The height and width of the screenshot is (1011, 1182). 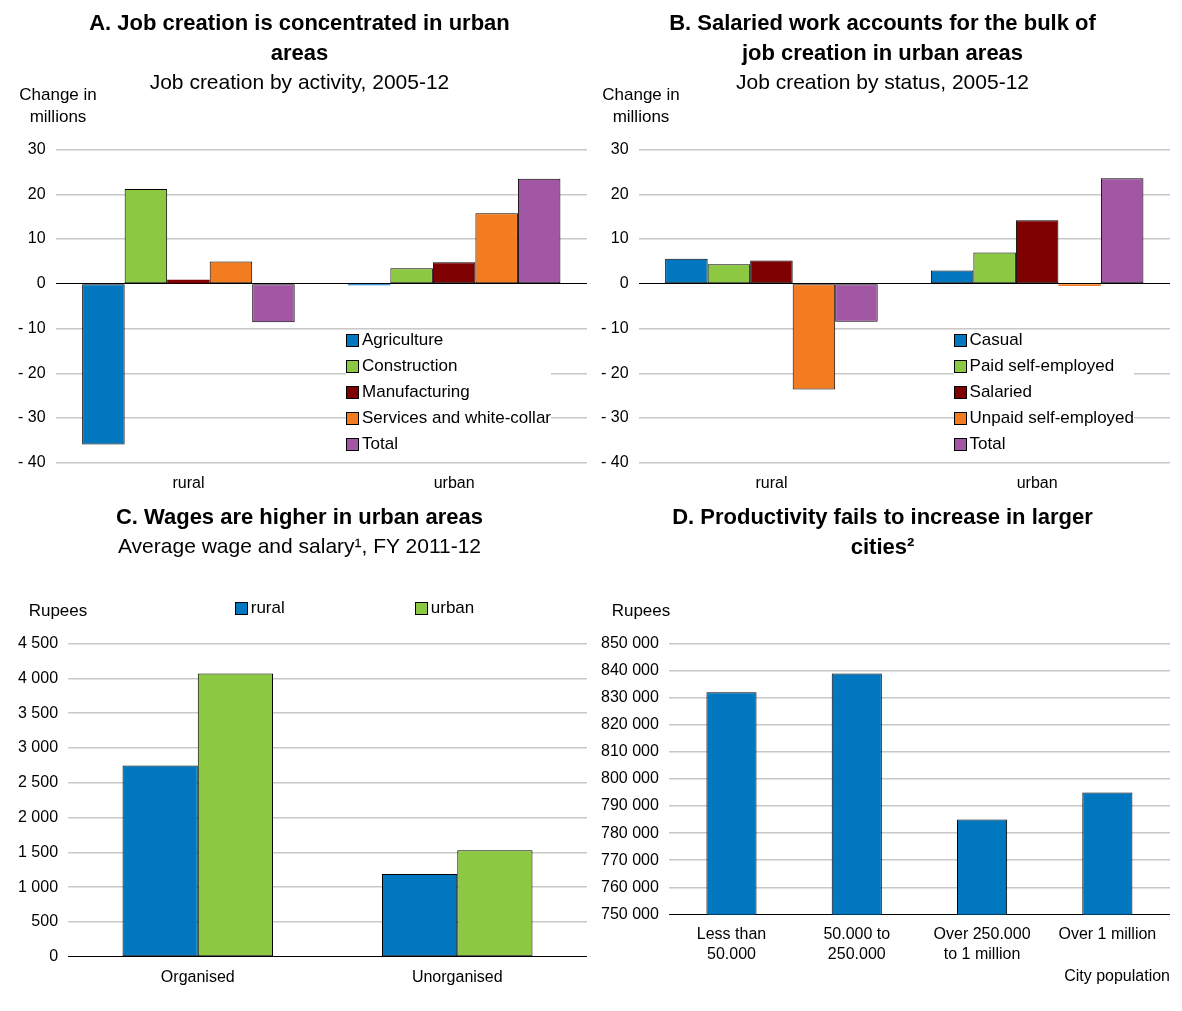 I want to click on y-tick-label: 1 000, so click(x=38, y=886).